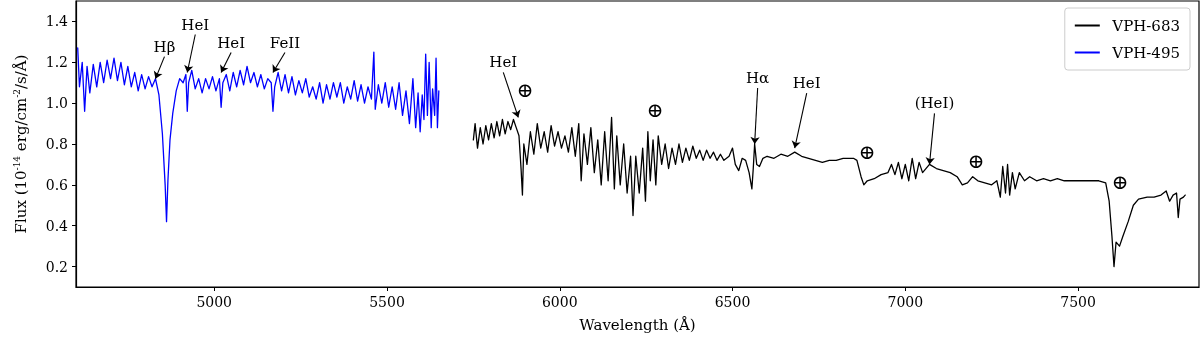  What do you see at coordinates (57, 225) in the screenshot?
I see `y-tick-label: 0.4` at bounding box center [57, 225].